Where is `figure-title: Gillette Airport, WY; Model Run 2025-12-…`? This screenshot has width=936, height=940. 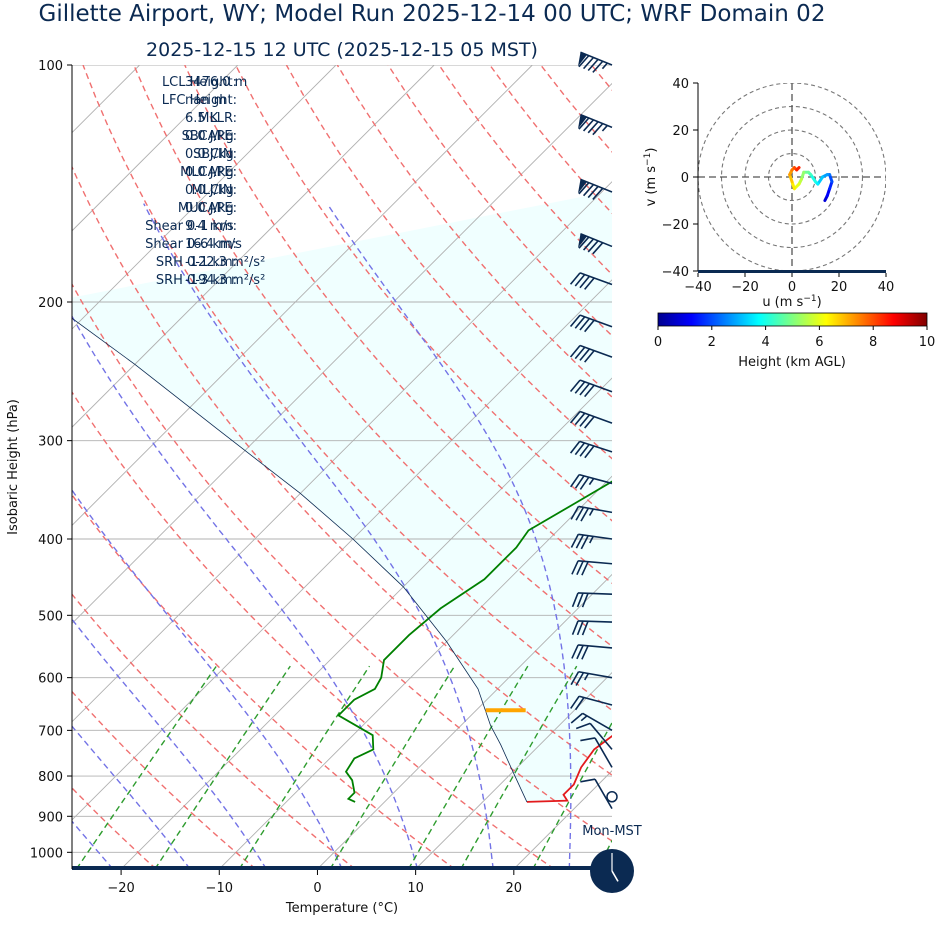 figure-title: Gillette Airport, WY; Model Run 2025-12-… is located at coordinates (432, 14).